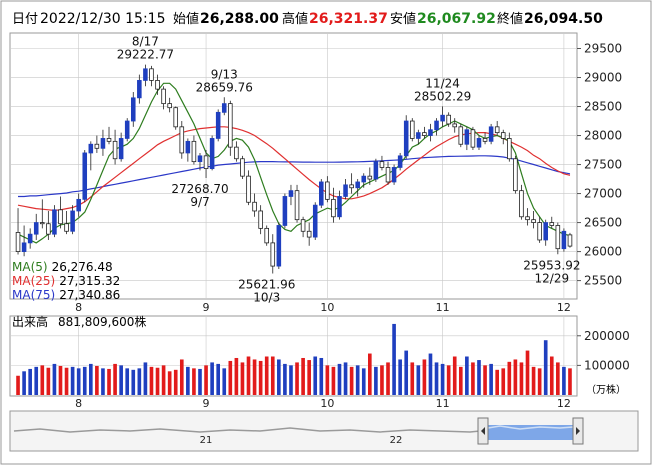 The image size is (653, 474). I want to click on volume-month-label: 10, so click(327, 403).